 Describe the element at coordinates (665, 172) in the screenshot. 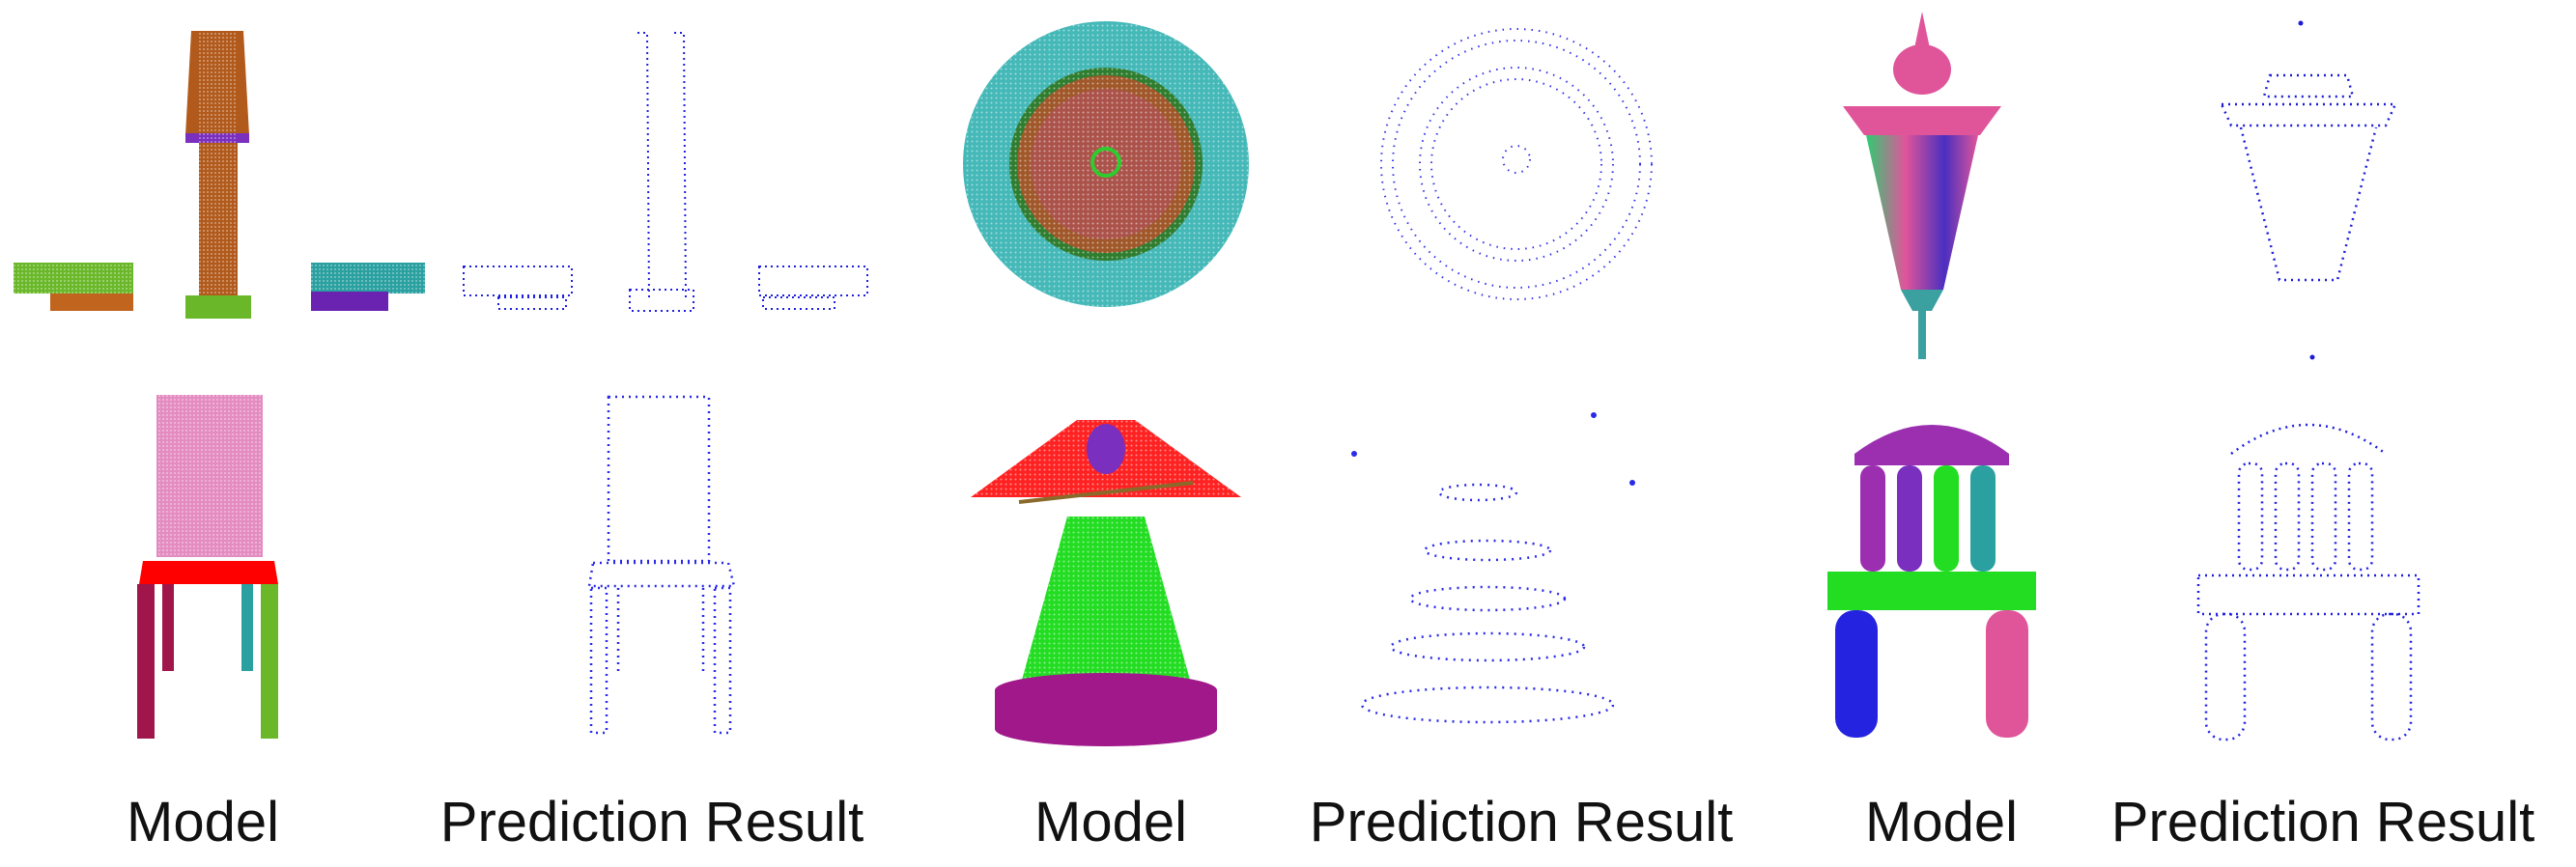

I see `table-prediction-pointcloud` at that location.